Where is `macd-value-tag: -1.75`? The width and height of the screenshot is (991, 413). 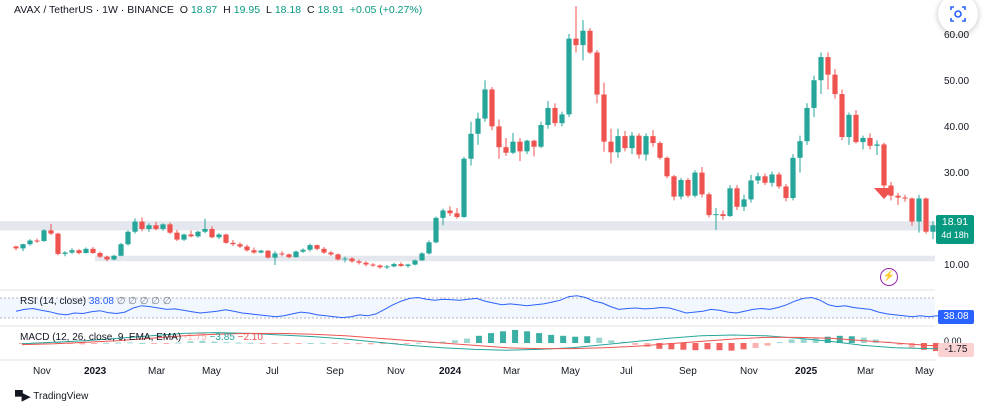
macd-value-tag: -1.75 is located at coordinates (956, 350).